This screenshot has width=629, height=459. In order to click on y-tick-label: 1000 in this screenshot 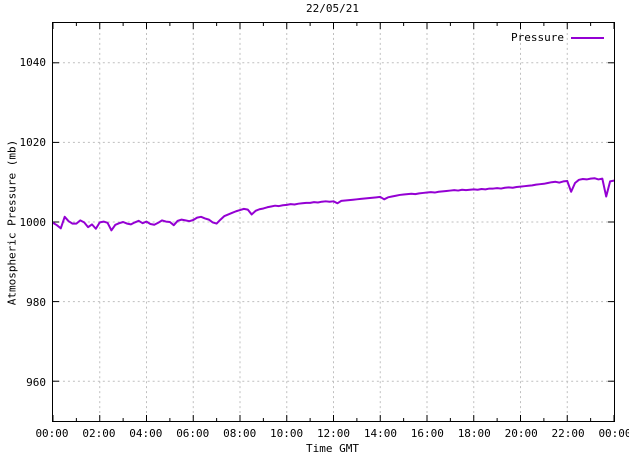, I will do `click(33, 222)`.